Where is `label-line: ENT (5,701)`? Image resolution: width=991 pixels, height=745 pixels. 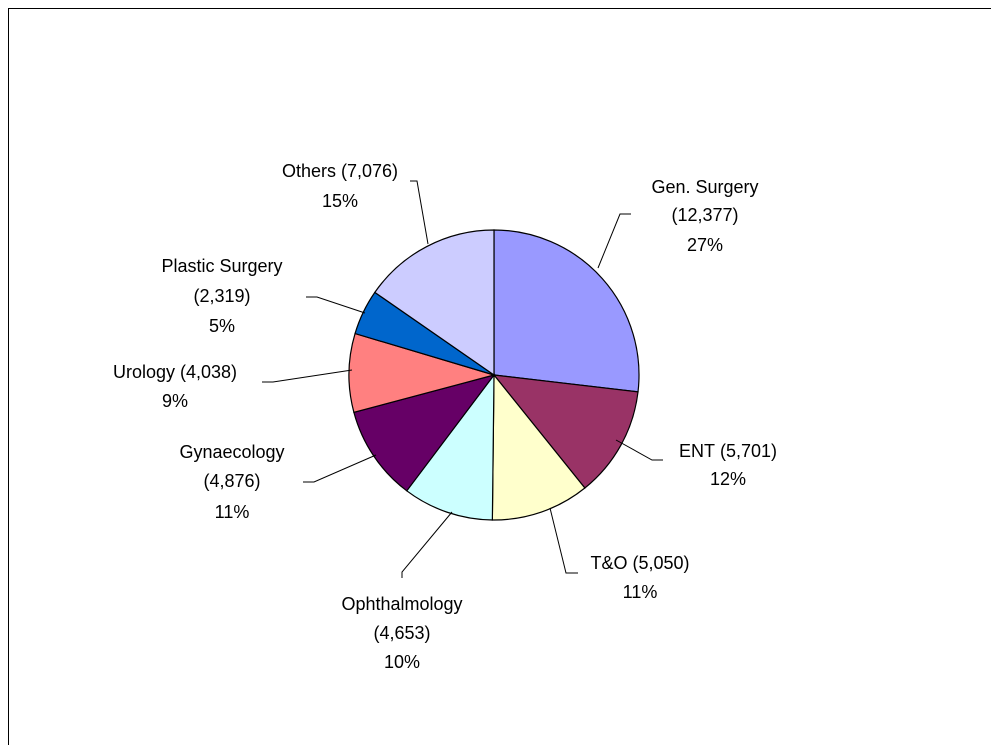 label-line: ENT (5,701) is located at coordinates (728, 451).